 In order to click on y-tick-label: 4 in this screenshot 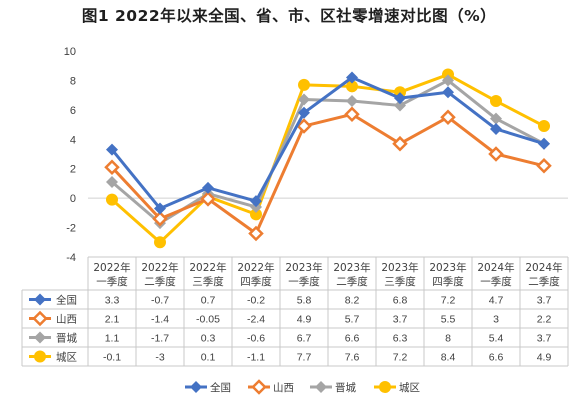, I will do `click(73, 140)`.